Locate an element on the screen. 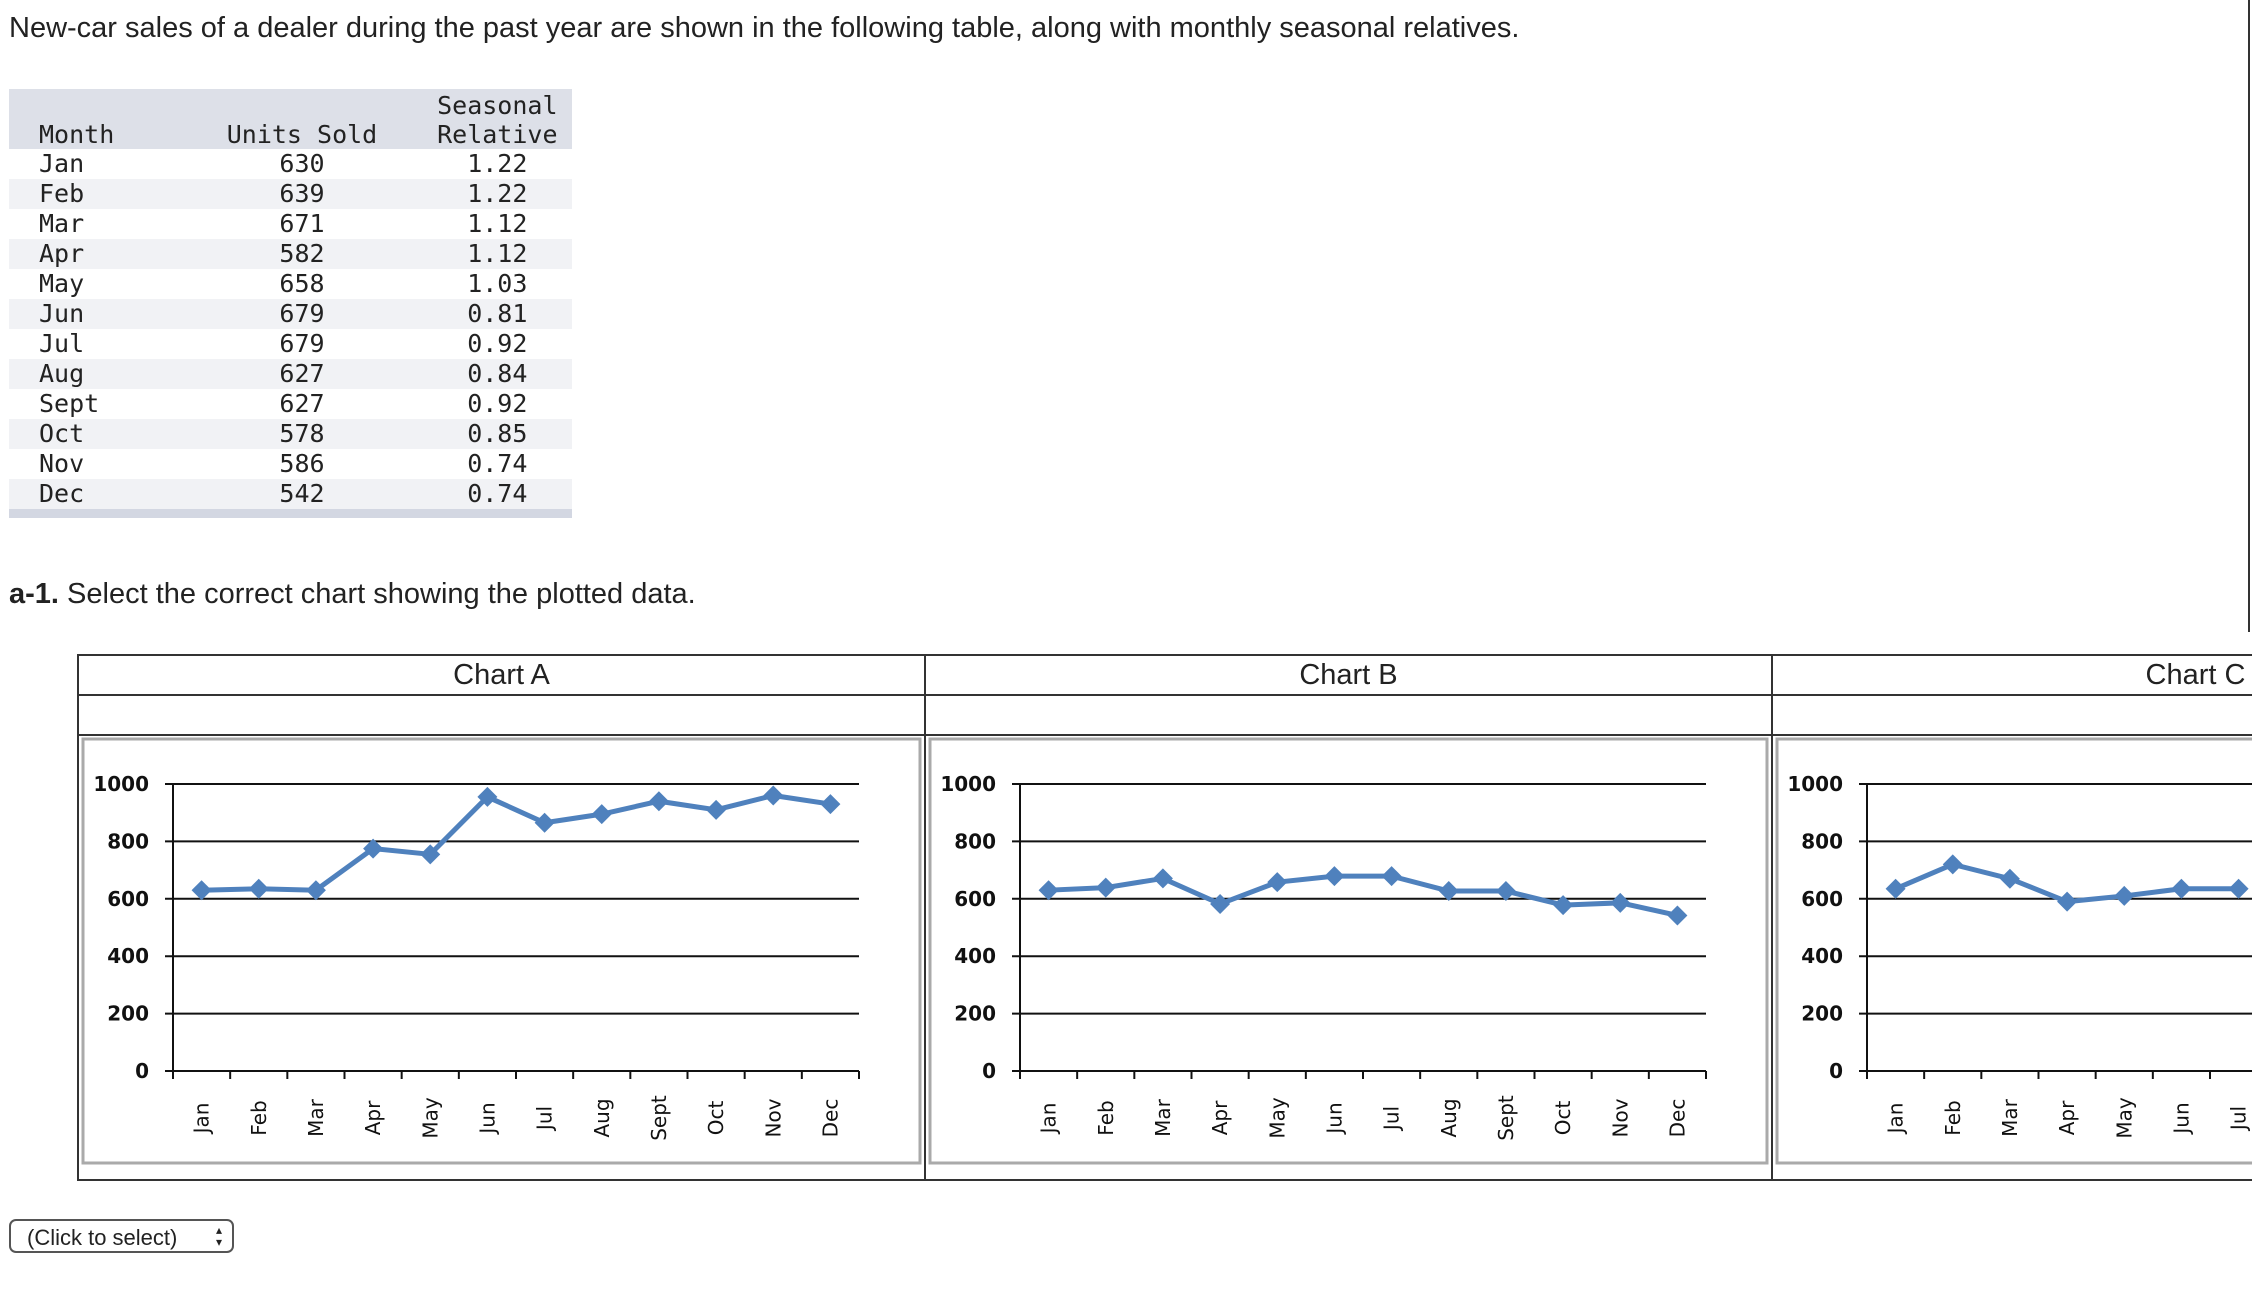 The image size is (2252, 1312). chart-select: (Click to select) is located at coordinates (121, 1236).